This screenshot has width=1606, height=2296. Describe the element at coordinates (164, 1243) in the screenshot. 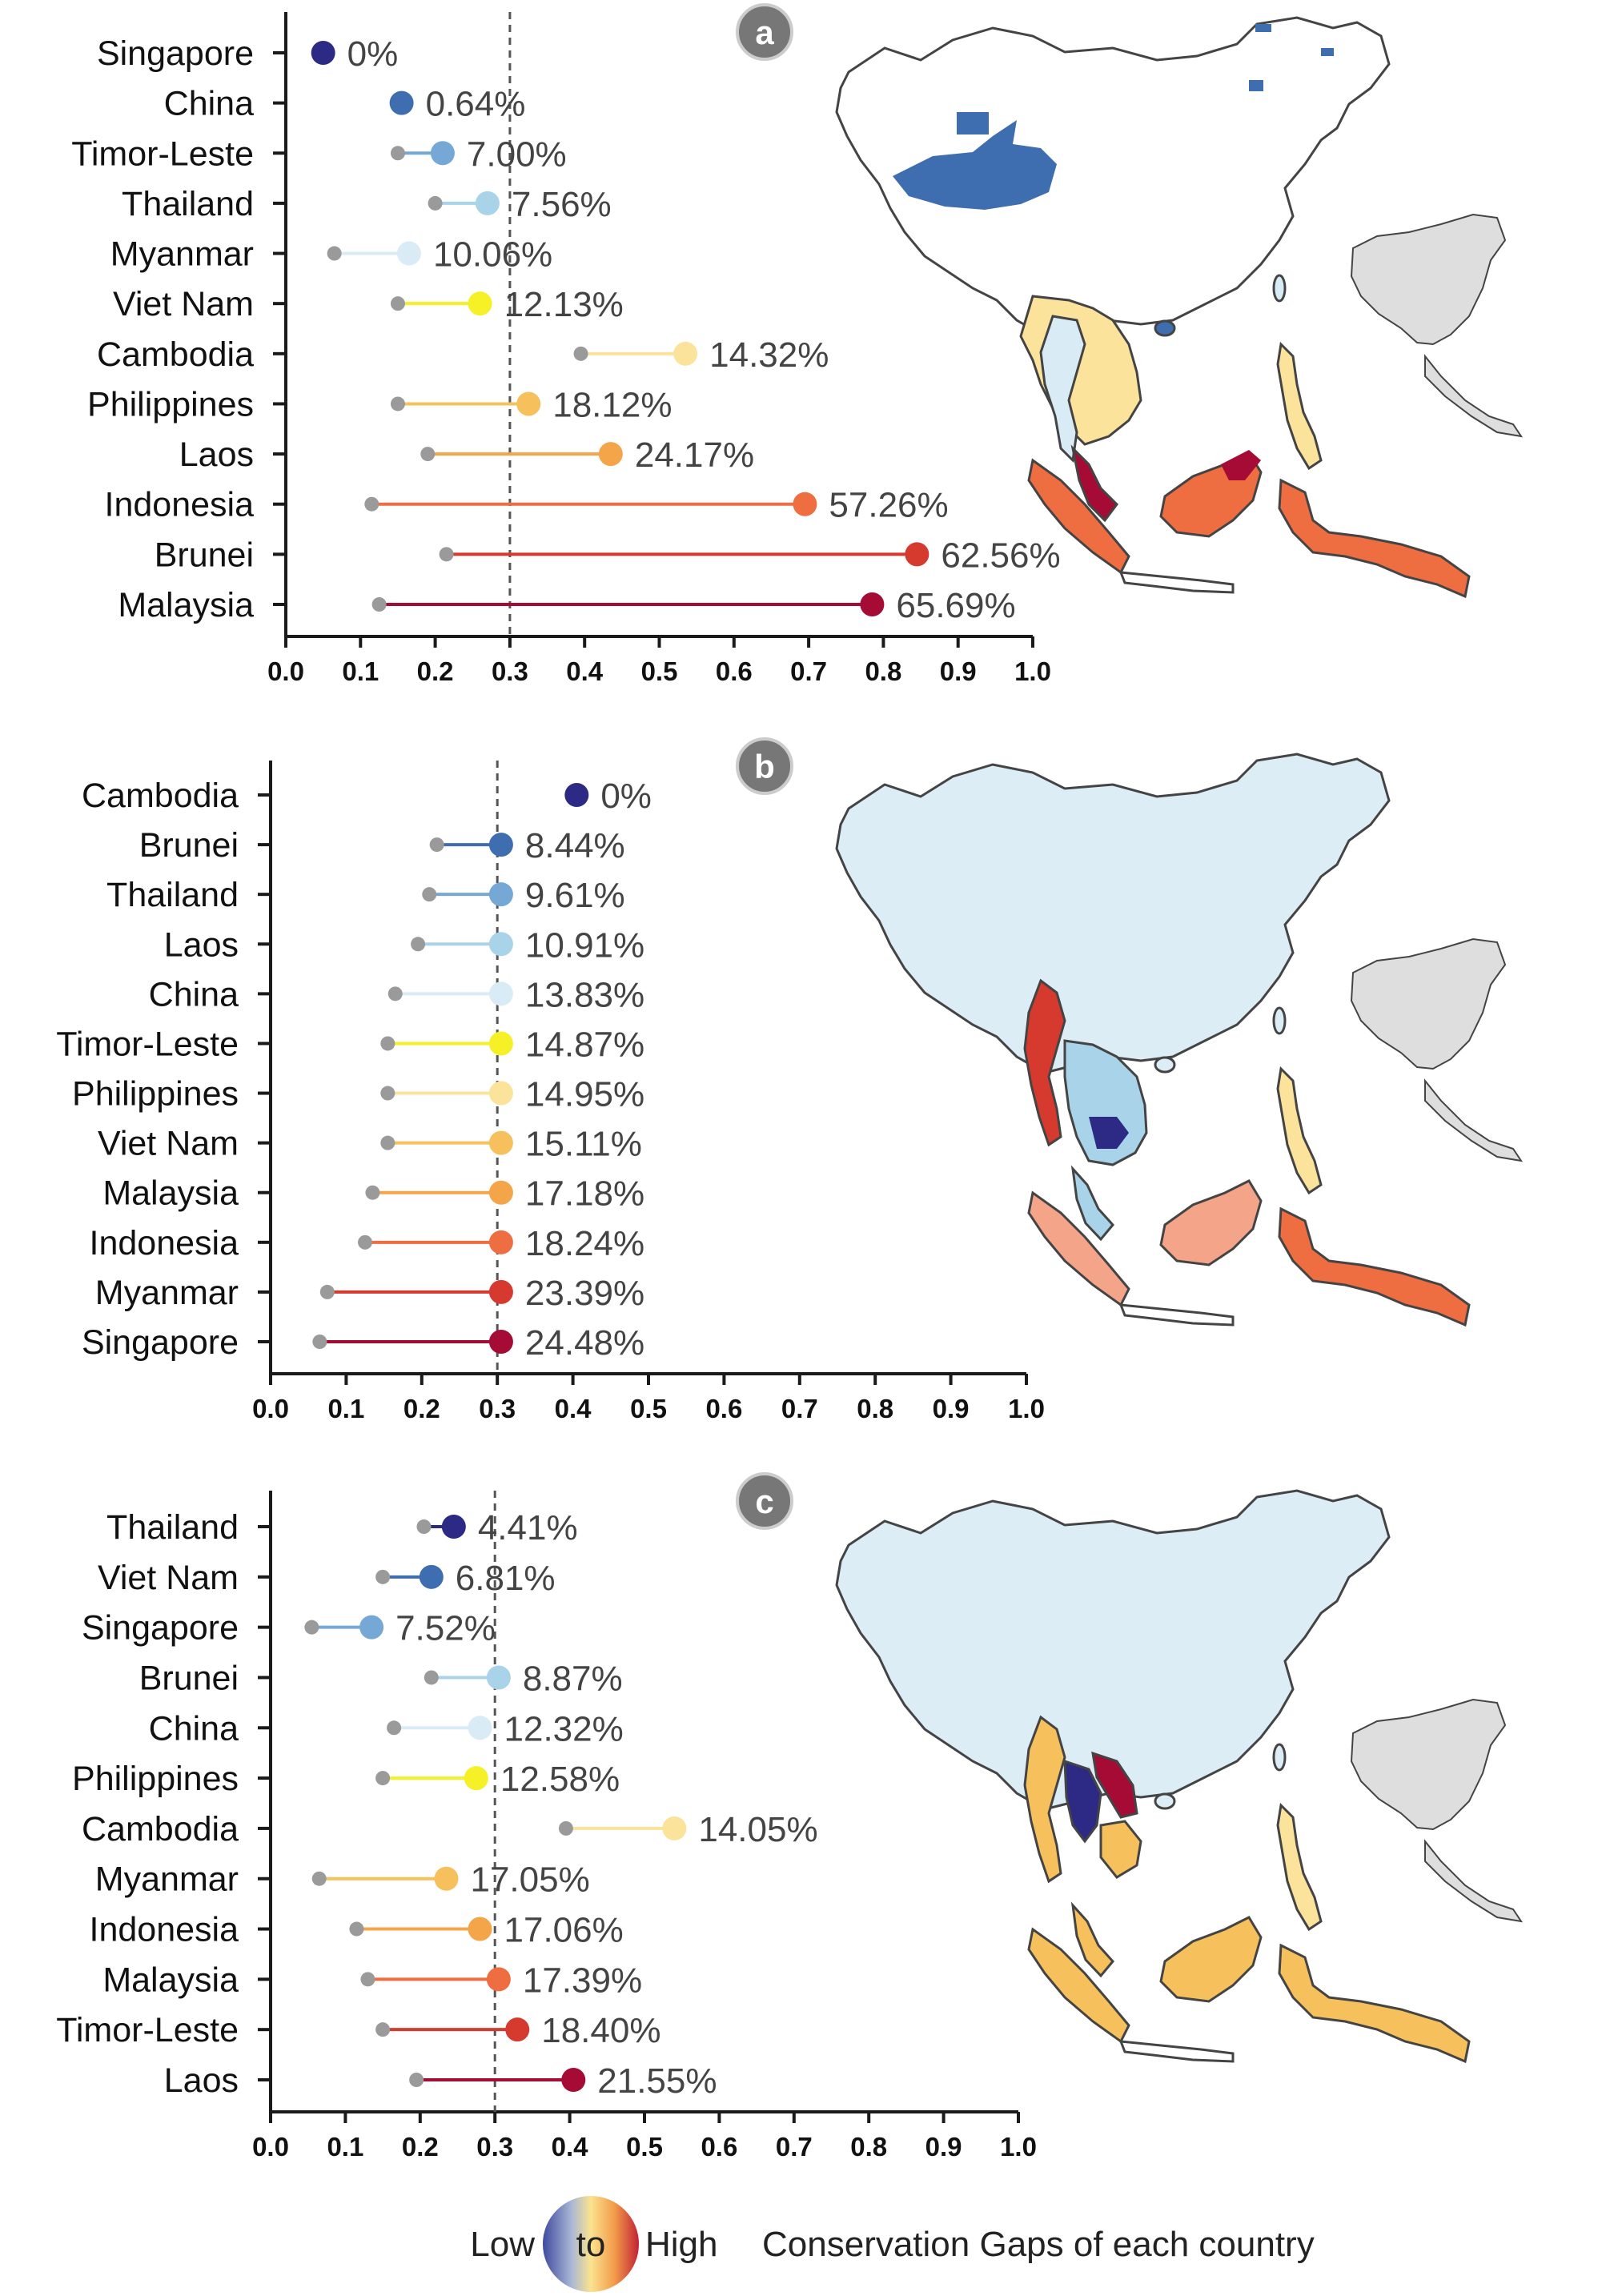

I see `category-label: Indonesia` at that location.